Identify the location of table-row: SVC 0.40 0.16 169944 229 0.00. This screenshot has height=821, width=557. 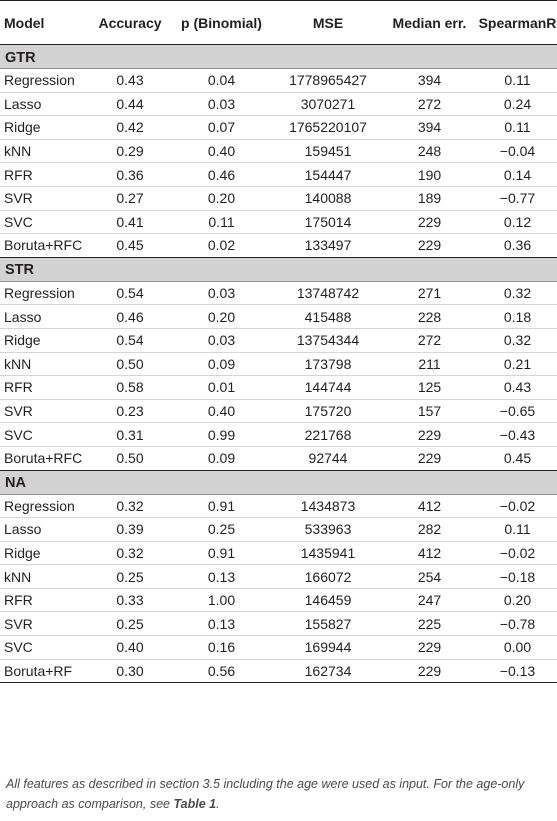
(278, 647).